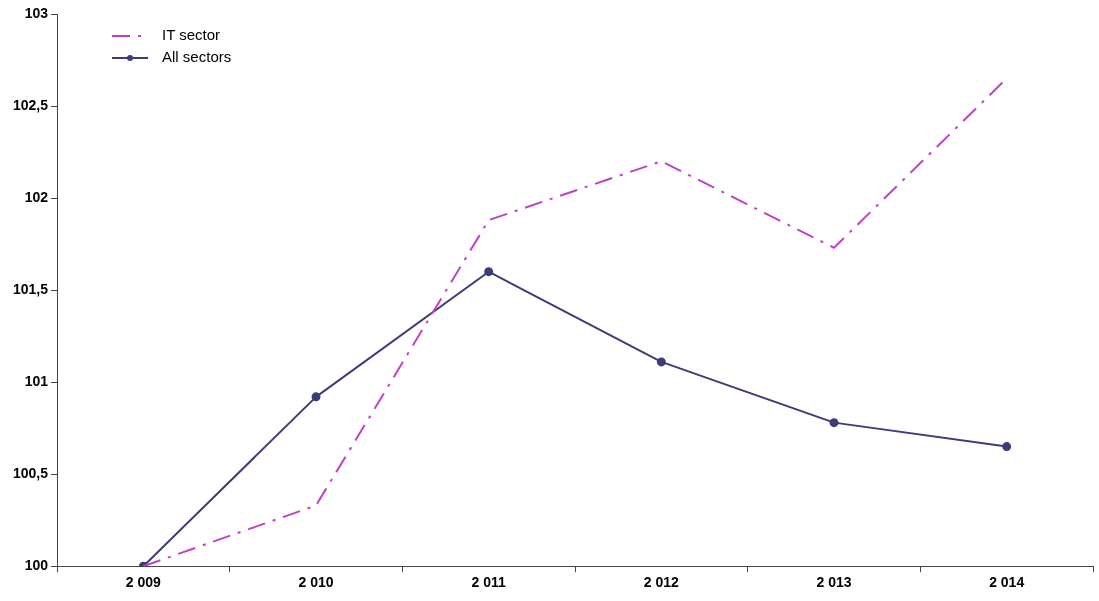  I want to click on legend-label: All sectors, so click(197, 57).